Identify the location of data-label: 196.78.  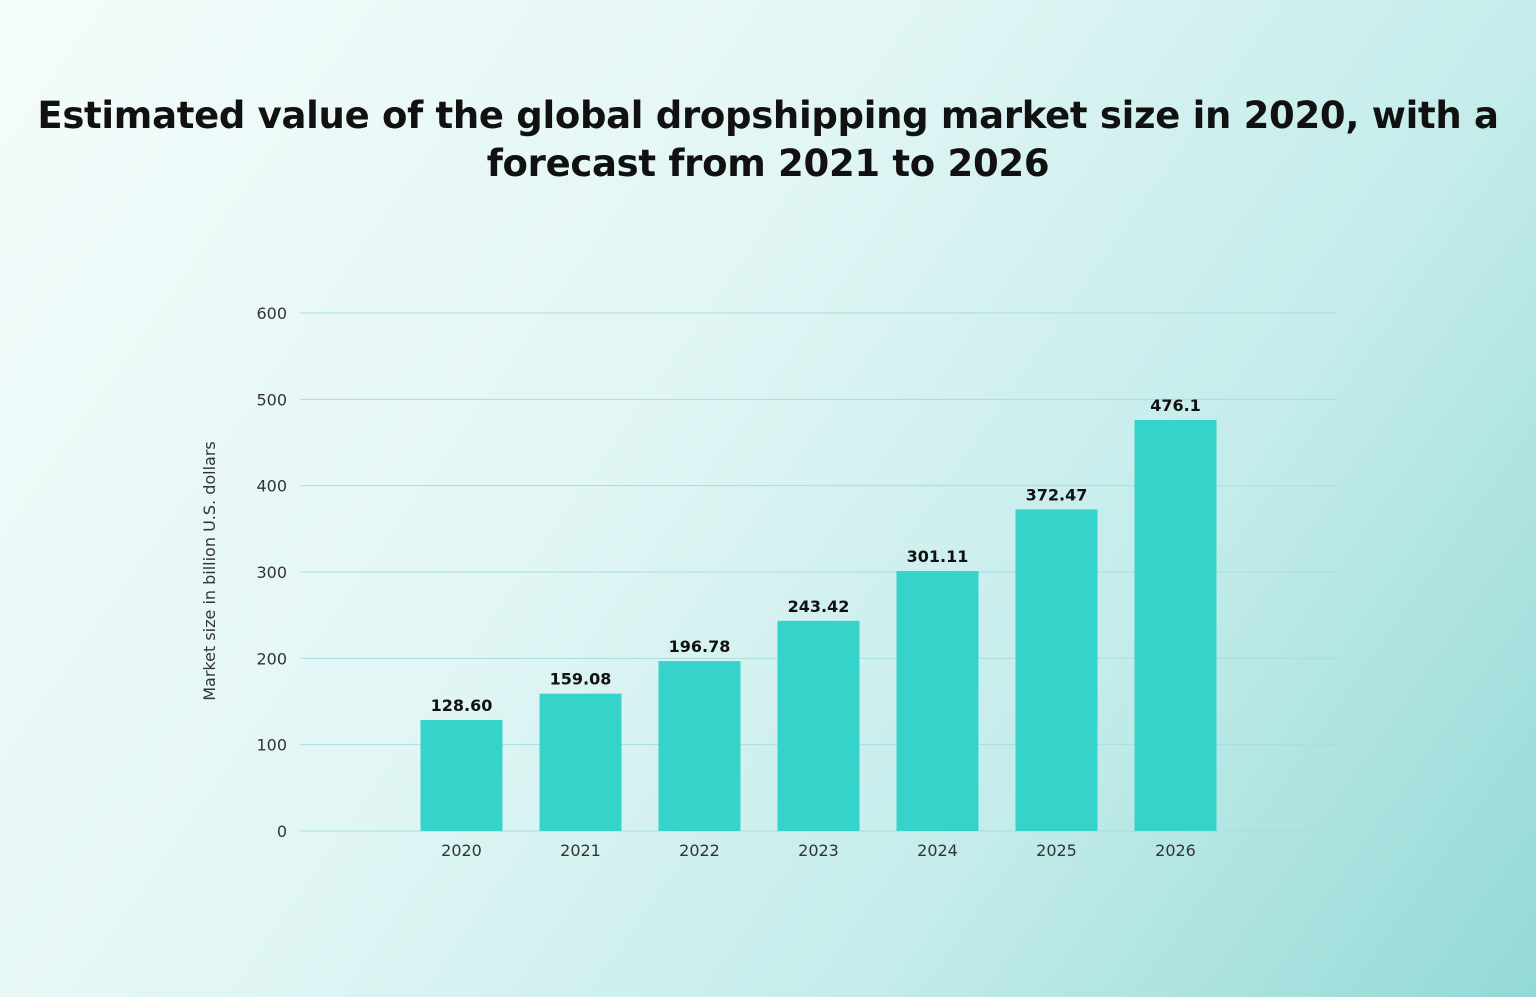
(700, 646).